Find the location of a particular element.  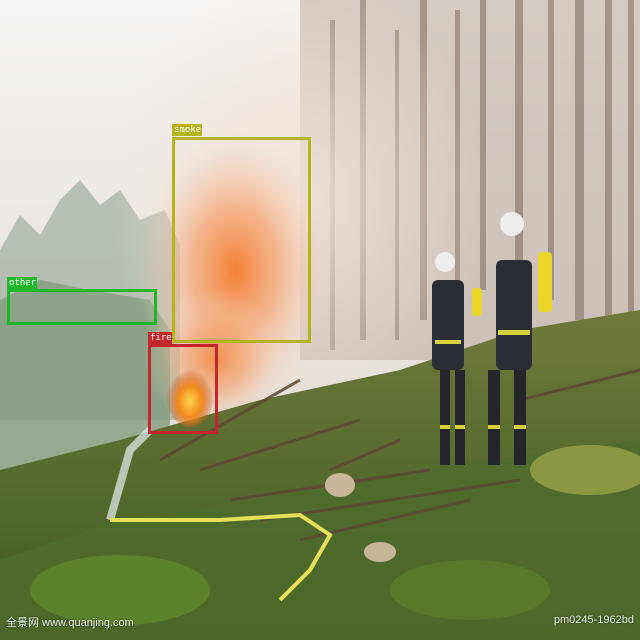

smoke-detection-box is located at coordinates (241, 240).